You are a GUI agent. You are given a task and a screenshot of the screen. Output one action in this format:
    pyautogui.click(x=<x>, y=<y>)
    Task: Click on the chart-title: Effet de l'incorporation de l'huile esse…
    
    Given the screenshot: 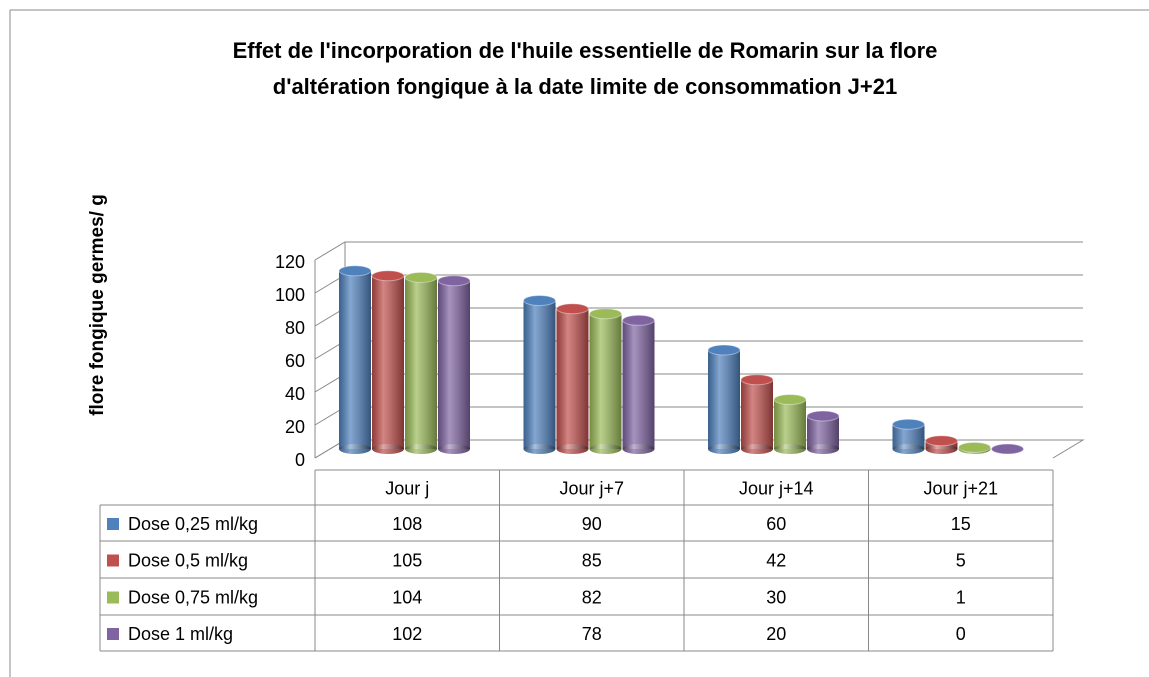 What is the action you would take?
    pyautogui.click(x=585, y=68)
    